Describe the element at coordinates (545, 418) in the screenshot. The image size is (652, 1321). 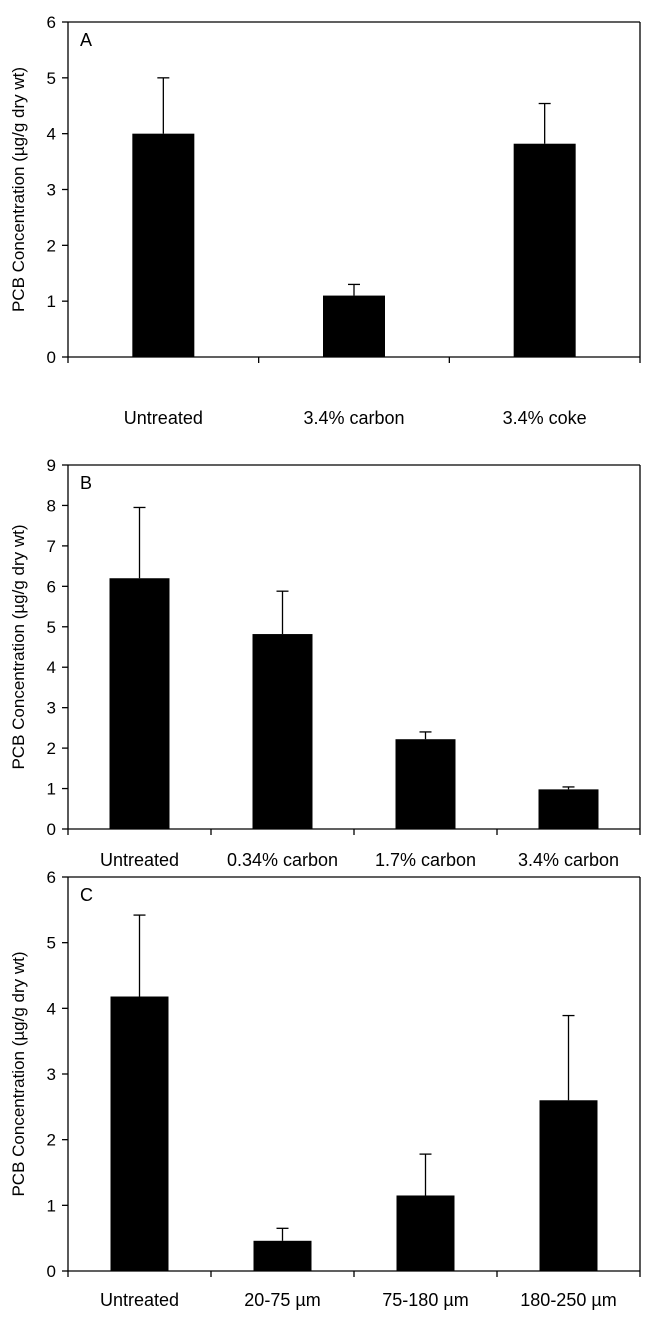
I see `category-label: 3.4% coke` at that location.